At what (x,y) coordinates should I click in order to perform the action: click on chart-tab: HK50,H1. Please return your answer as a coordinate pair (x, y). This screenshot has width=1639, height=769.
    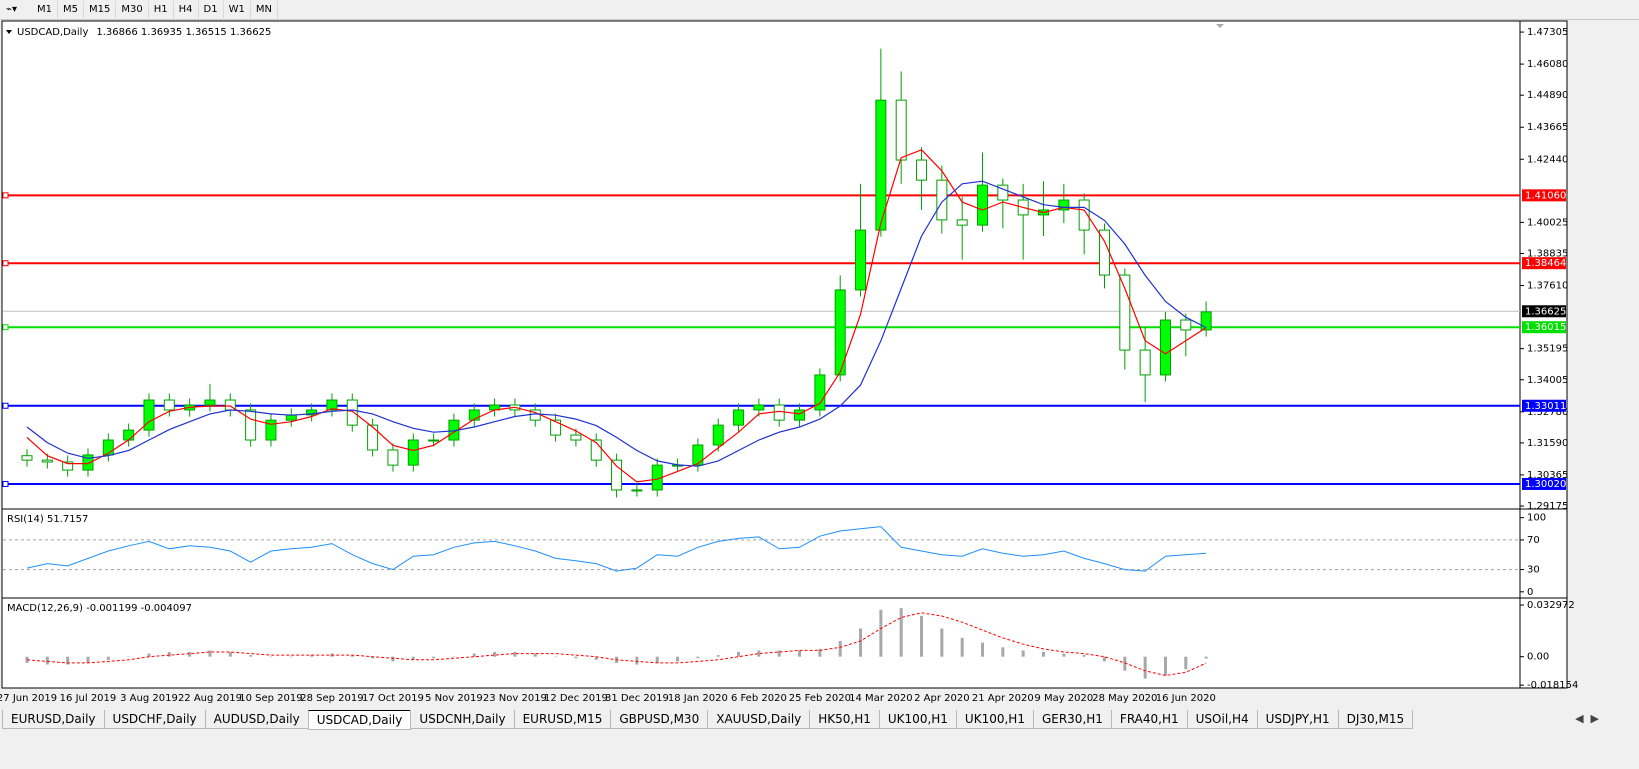
    Looking at the image, I should click on (844, 719).